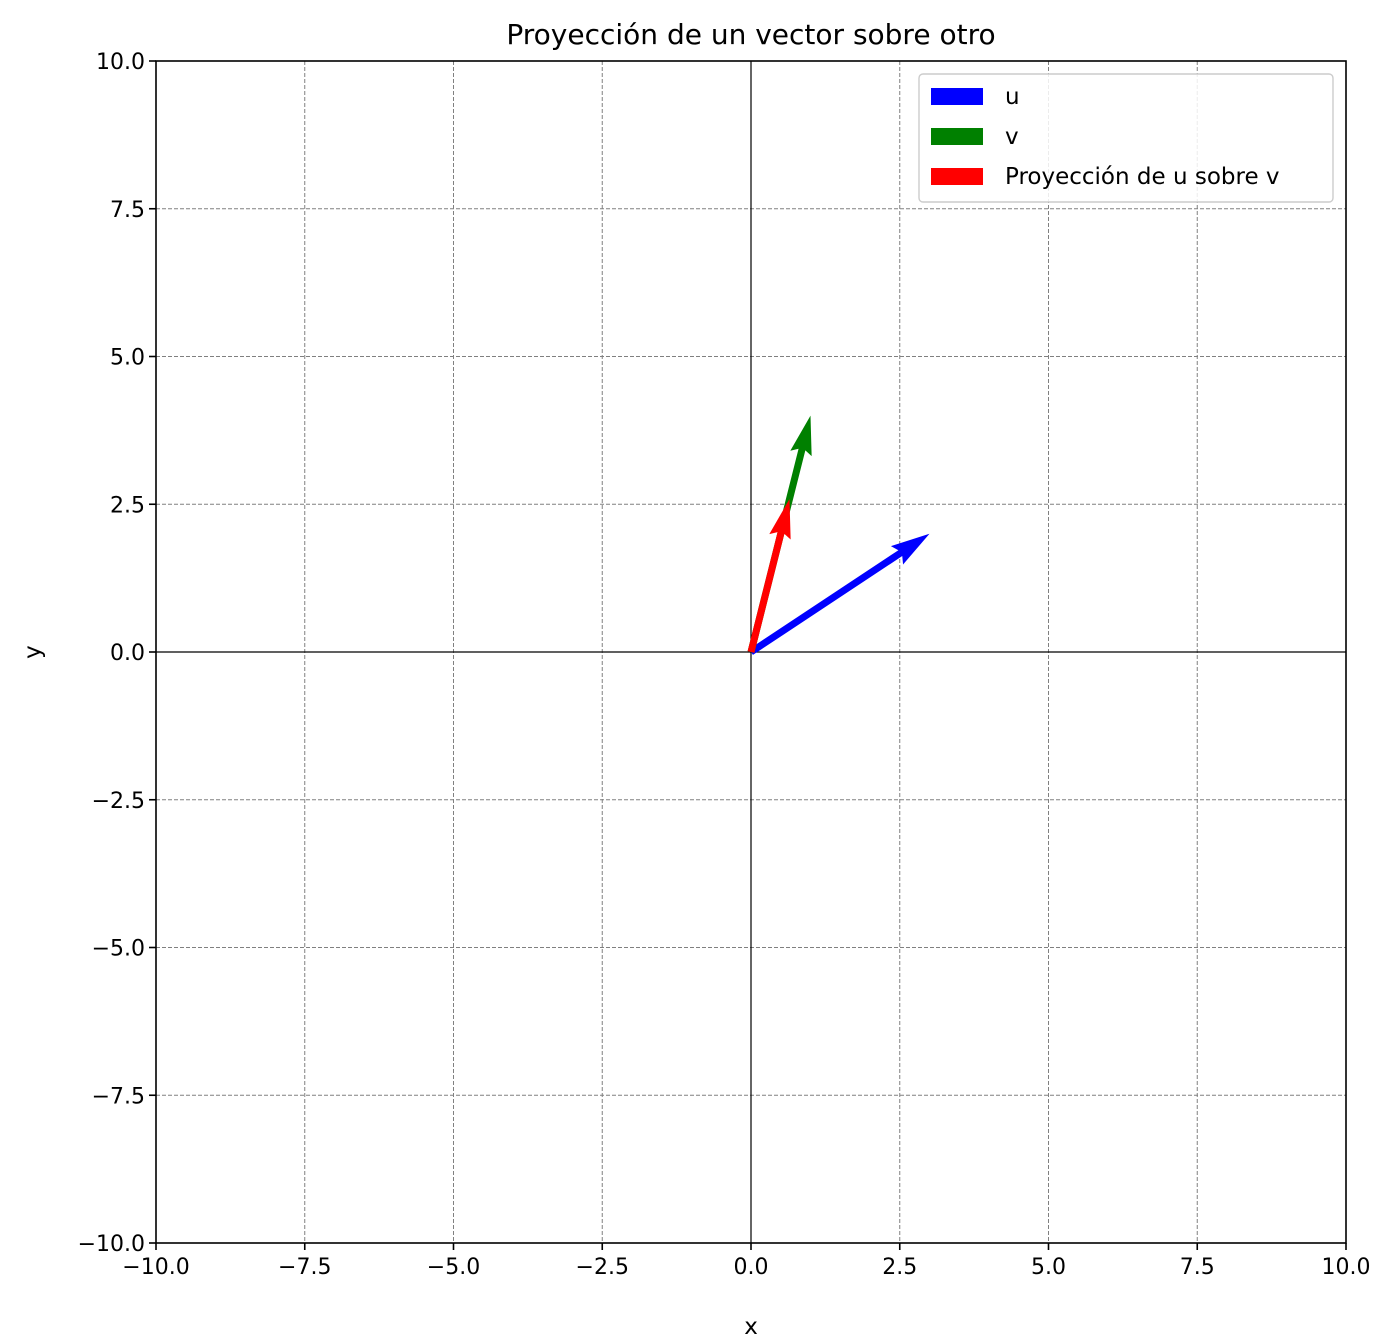 The width and height of the screenshot is (1395, 1344). I want to click on x-tick-label: −5.0, so click(453, 1267).